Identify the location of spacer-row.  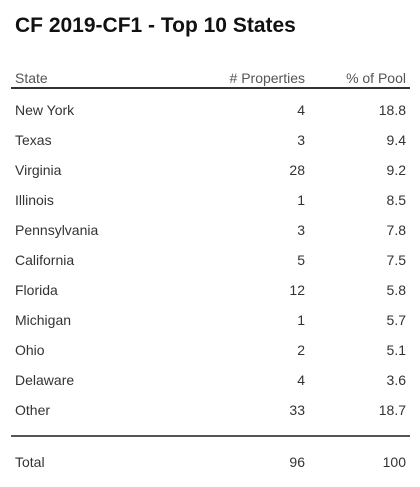
(210, 430).